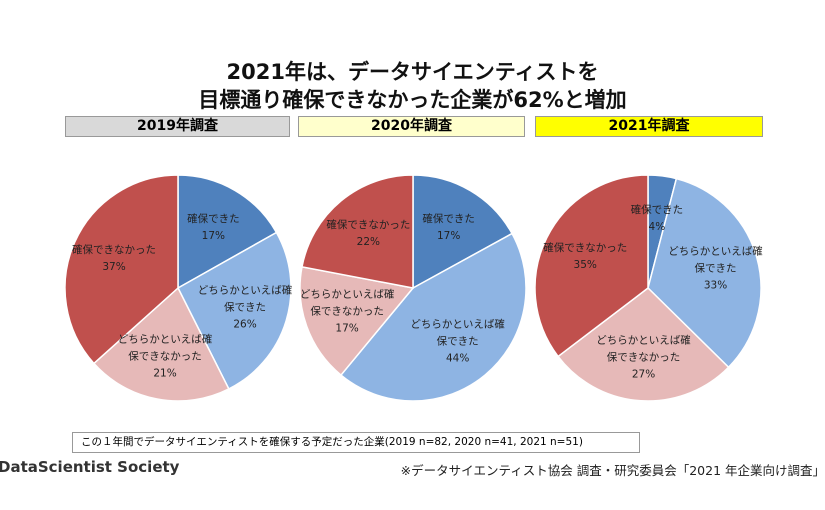 The width and height of the screenshot is (825, 510). What do you see at coordinates (412, 72) in the screenshot?
I see `title-line: 2021年は、データサイエンティストを` at bounding box center [412, 72].